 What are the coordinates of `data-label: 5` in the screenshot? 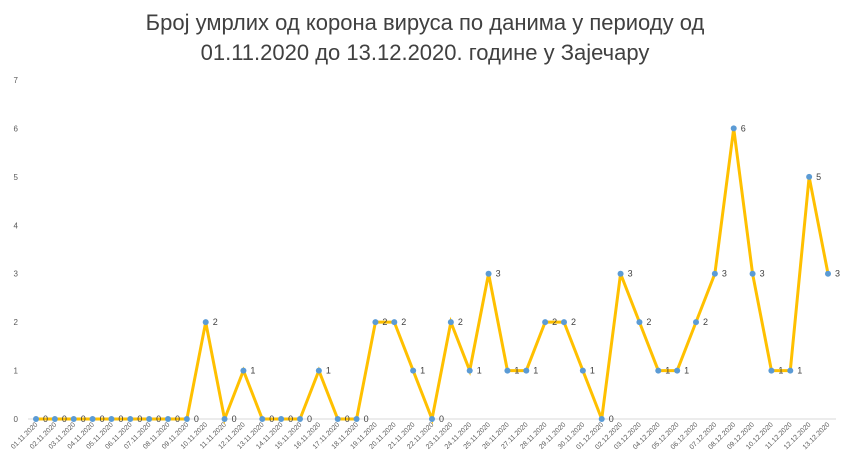 It's located at (818, 177).